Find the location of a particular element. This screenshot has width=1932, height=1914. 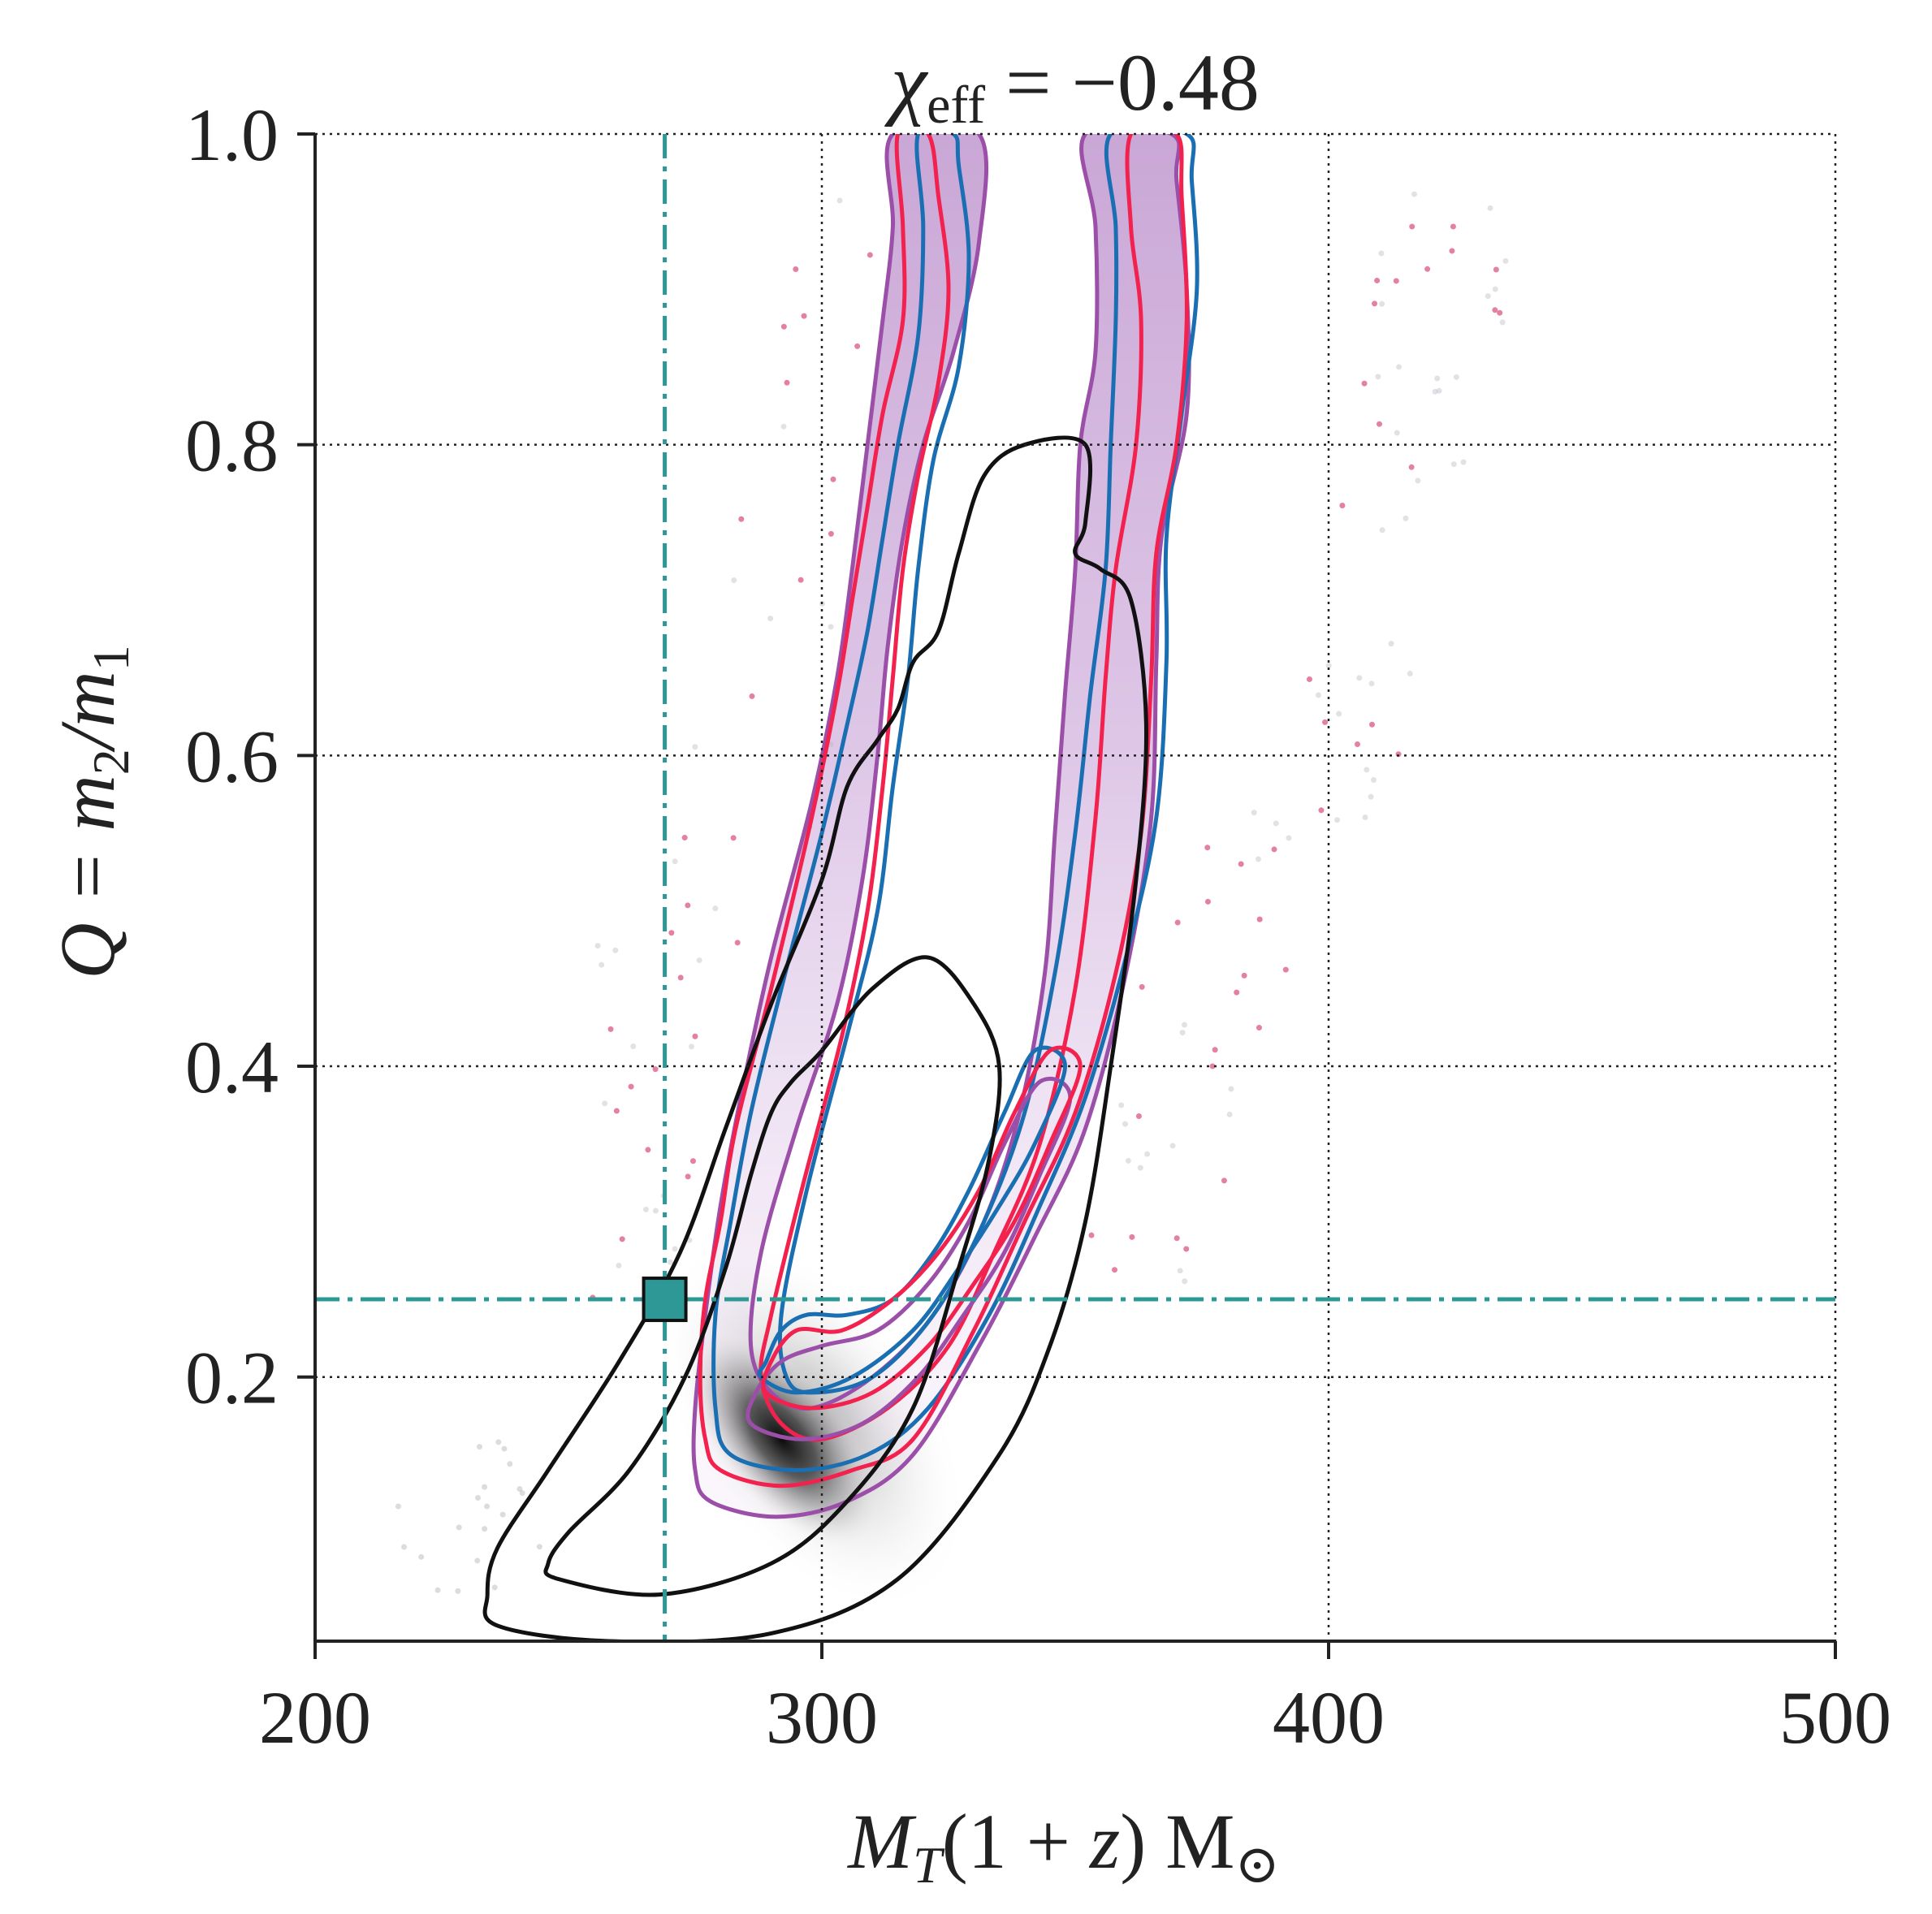

gray-contour-inner is located at coordinates (773, 1276).